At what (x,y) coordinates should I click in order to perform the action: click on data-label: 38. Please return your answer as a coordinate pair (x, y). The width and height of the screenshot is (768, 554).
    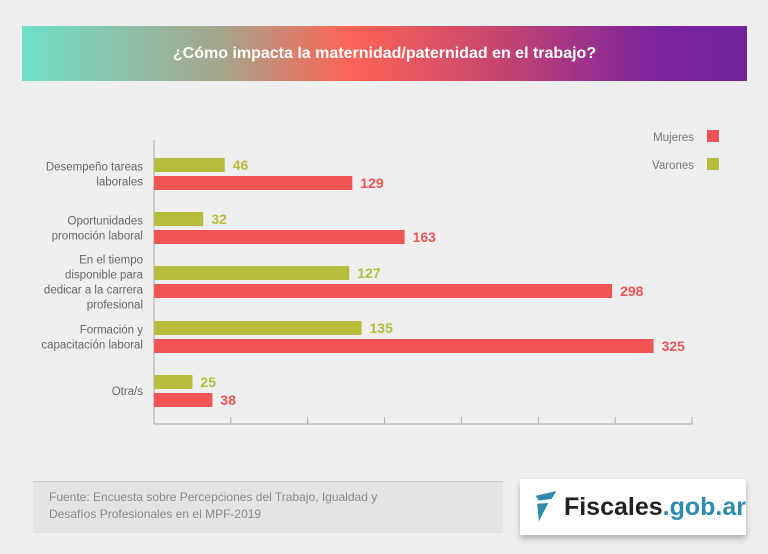
    Looking at the image, I should click on (228, 400).